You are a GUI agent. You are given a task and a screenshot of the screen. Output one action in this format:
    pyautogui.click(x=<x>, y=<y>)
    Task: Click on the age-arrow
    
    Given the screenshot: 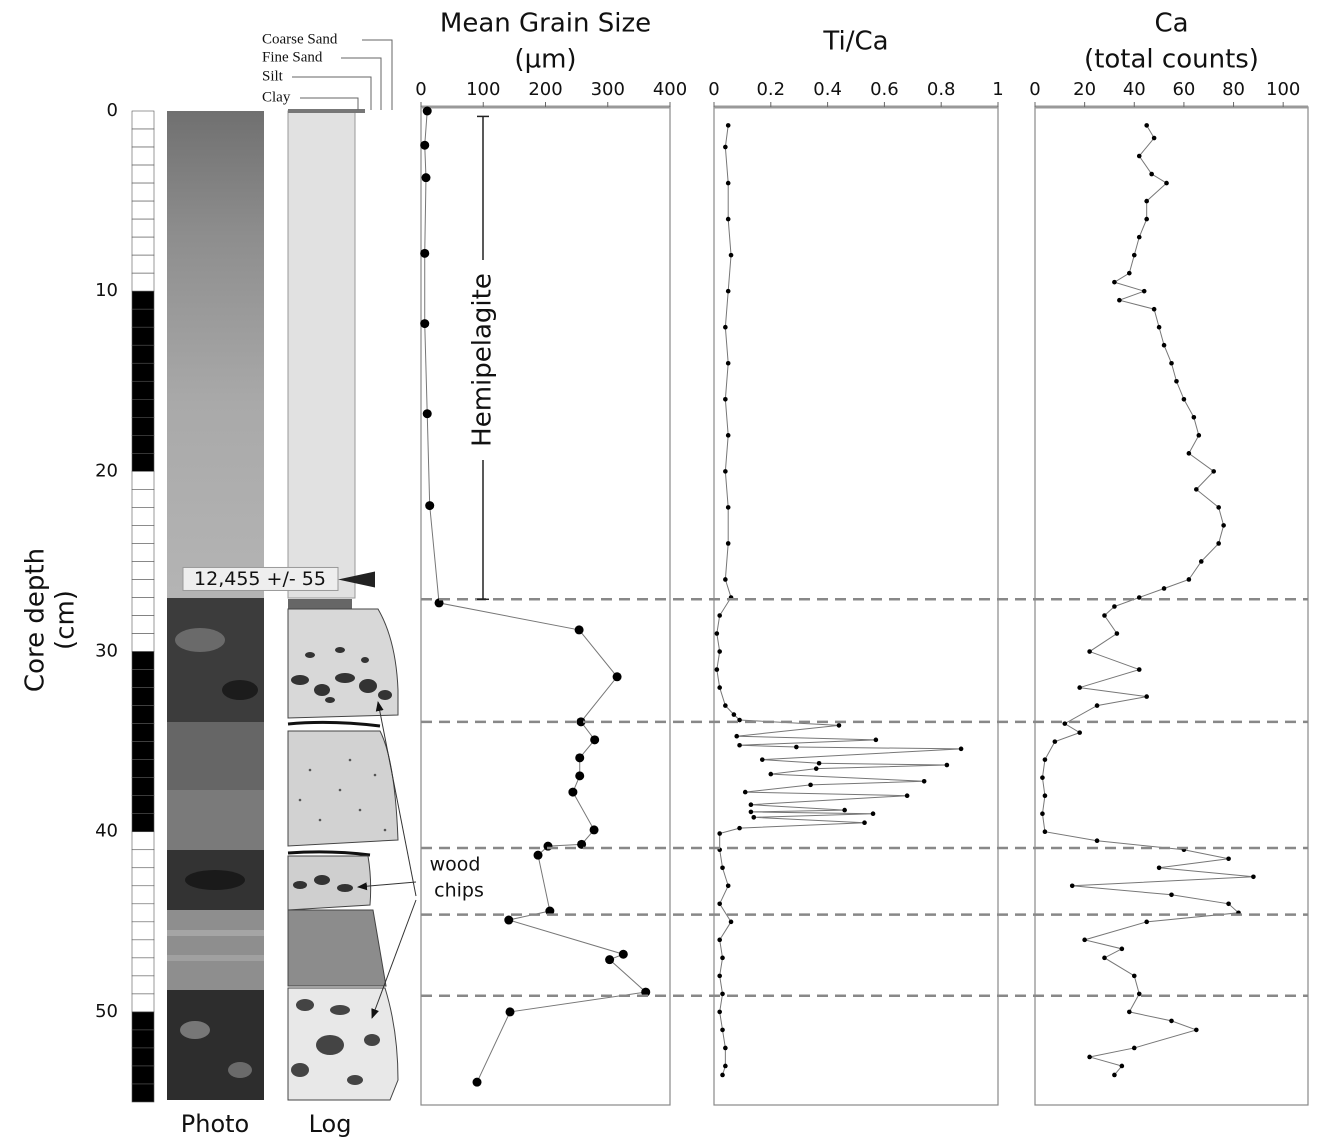 What is the action you would take?
    pyautogui.click(x=356, y=579)
    